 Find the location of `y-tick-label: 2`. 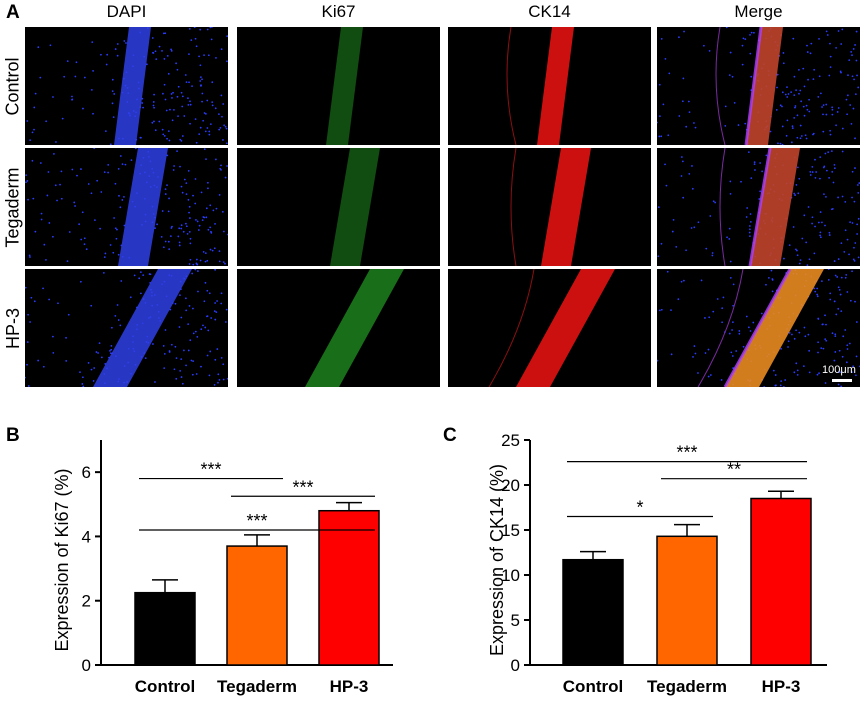

y-tick-label: 2 is located at coordinates (86, 601).